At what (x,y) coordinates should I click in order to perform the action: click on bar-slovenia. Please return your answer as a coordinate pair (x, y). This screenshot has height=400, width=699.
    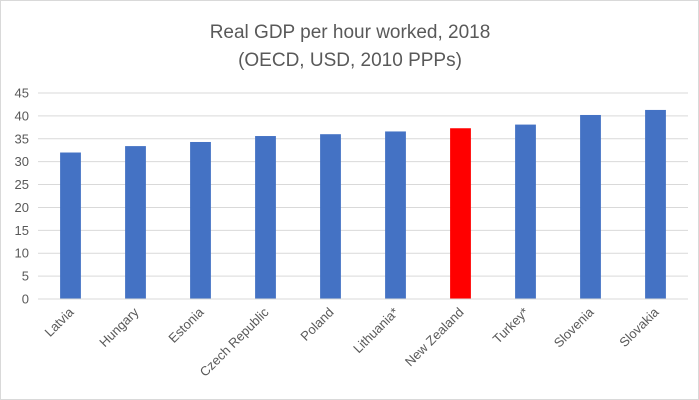
    Looking at the image, I should click on (590, 207).